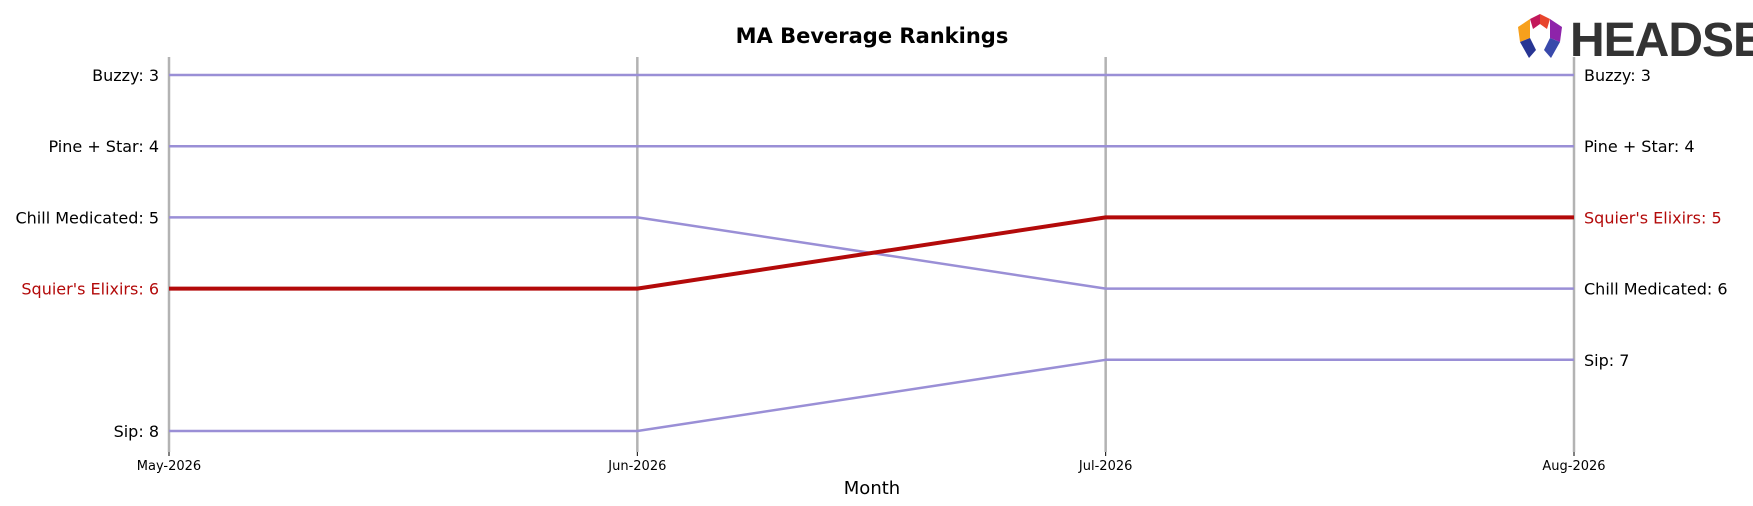  Describe the element at coordinates (125, 75) in the screenshot. I see `left-label-buzzy: Buzzy: 3` at that location.